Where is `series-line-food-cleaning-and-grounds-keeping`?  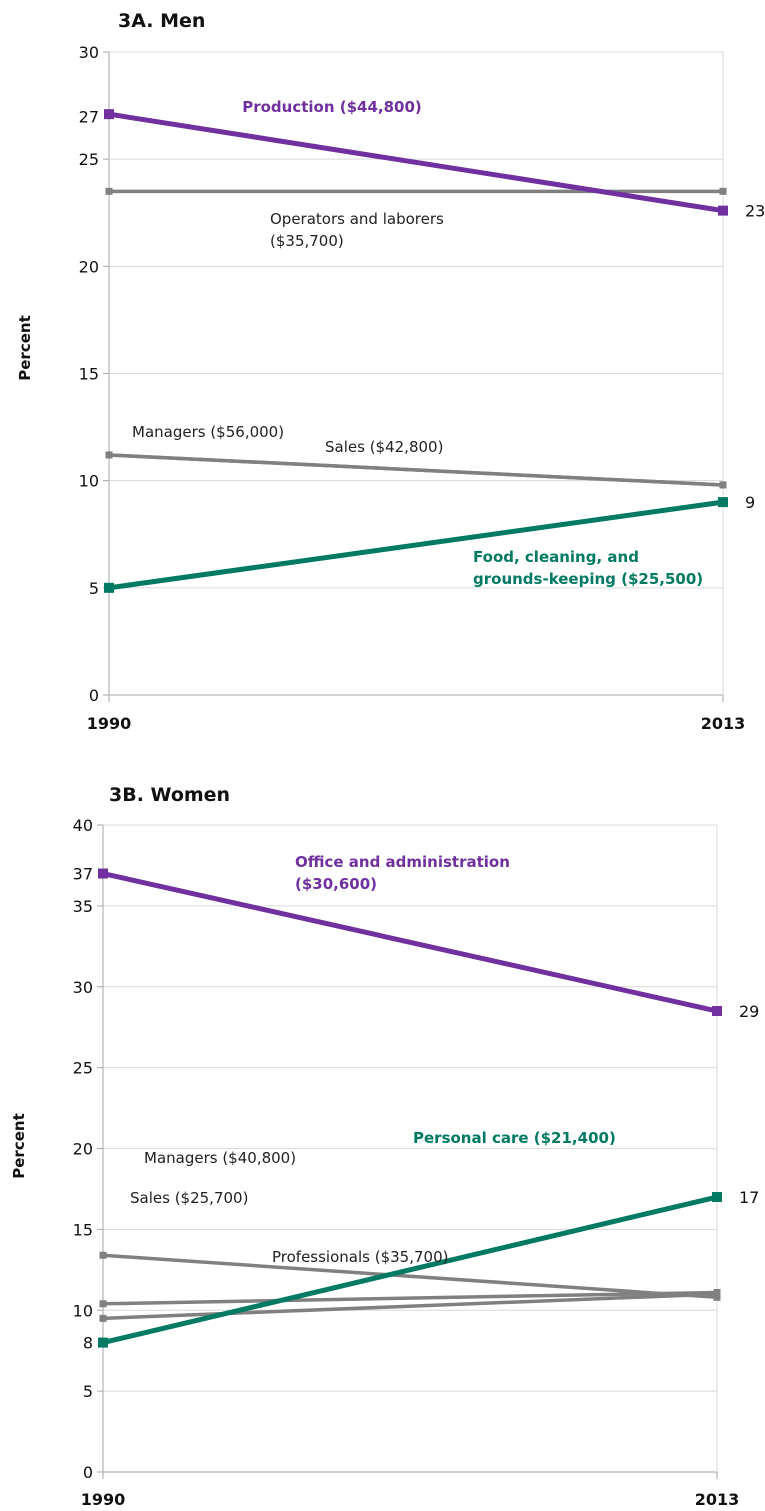 series-line-food-cleaning-and-grounds-keeping is located at coordinates (416, 545).